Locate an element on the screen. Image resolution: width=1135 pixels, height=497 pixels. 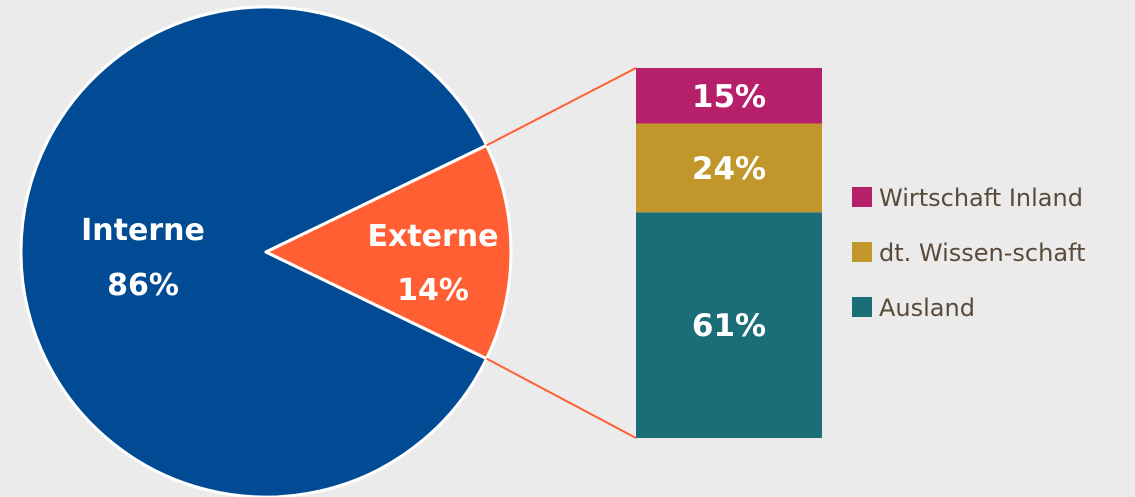
pie-slice-externe is located at coordinates (388, 252).